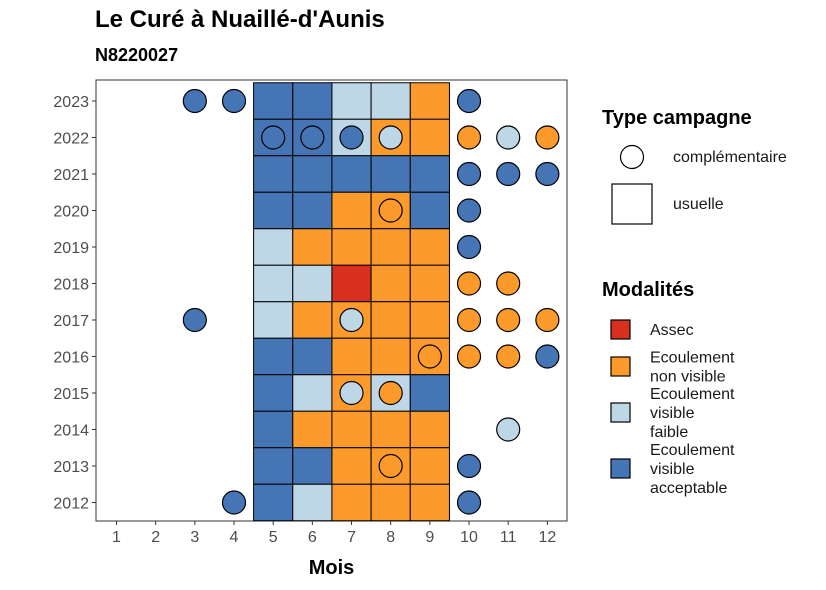 The width and height of the screenshot is (826, 590). I want to click on x-tick-label: 7, so click(351, 537).